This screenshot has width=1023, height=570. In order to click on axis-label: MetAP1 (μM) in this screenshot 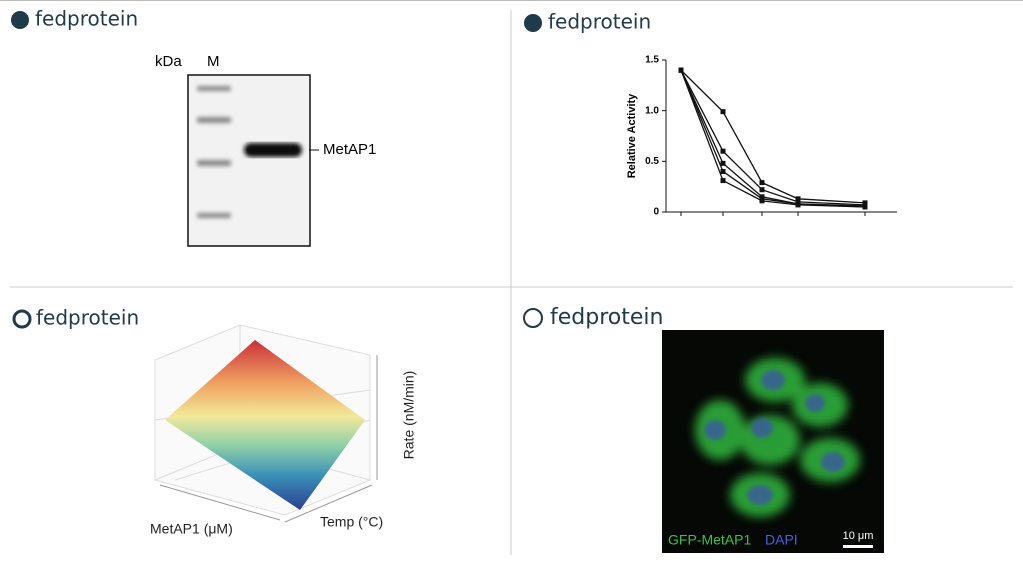, I will do `click(191, 529)`.